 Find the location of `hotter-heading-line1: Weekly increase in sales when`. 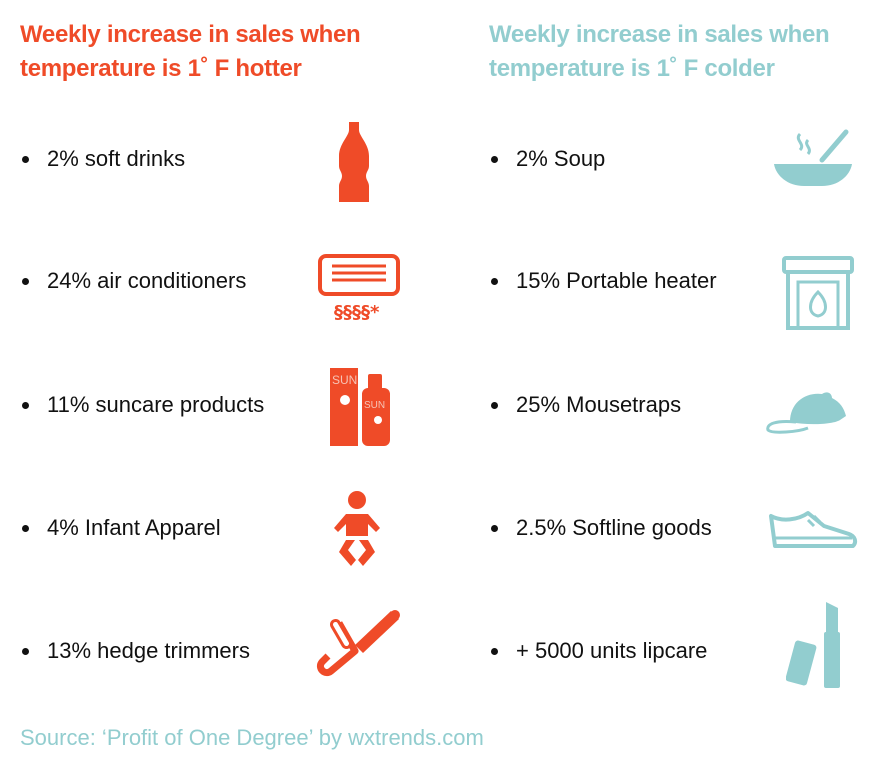

hotter-heading-line1: Weekly increase in sales when is located at coordinates (190, 34).